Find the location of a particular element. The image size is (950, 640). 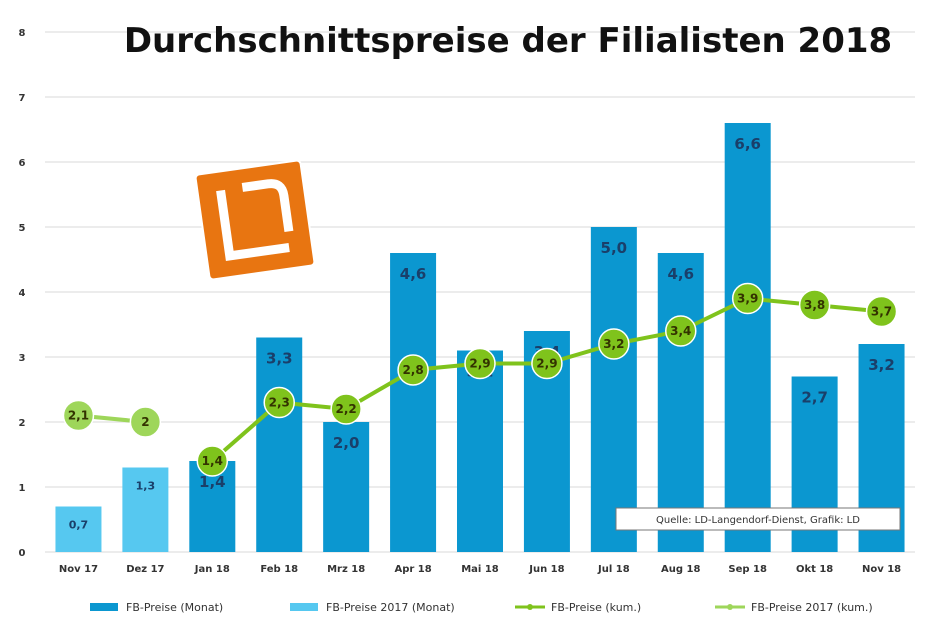

y-tick-label: 0 is located at coordinates (22, 553).